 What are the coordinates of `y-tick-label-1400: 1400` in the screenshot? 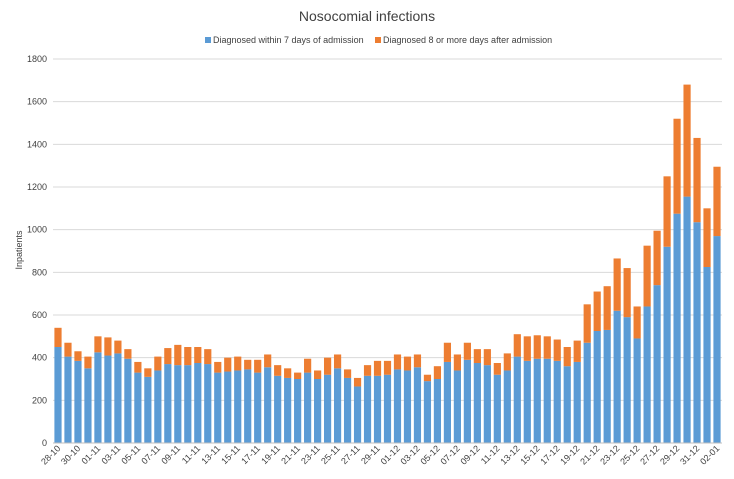 It's located at (37, 144).